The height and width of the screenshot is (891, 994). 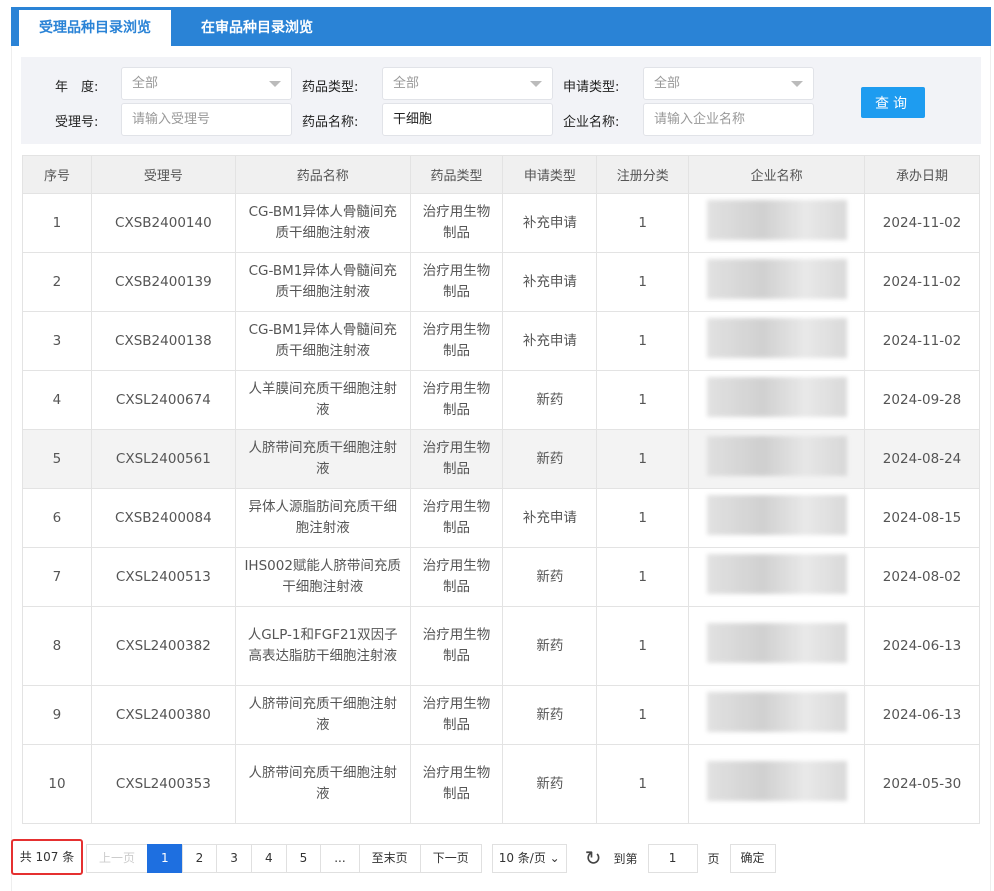 What do you see at coordinates (893, 102) in the screenshot?
I see `query-button: 查询` at bounding box center [893, 102].